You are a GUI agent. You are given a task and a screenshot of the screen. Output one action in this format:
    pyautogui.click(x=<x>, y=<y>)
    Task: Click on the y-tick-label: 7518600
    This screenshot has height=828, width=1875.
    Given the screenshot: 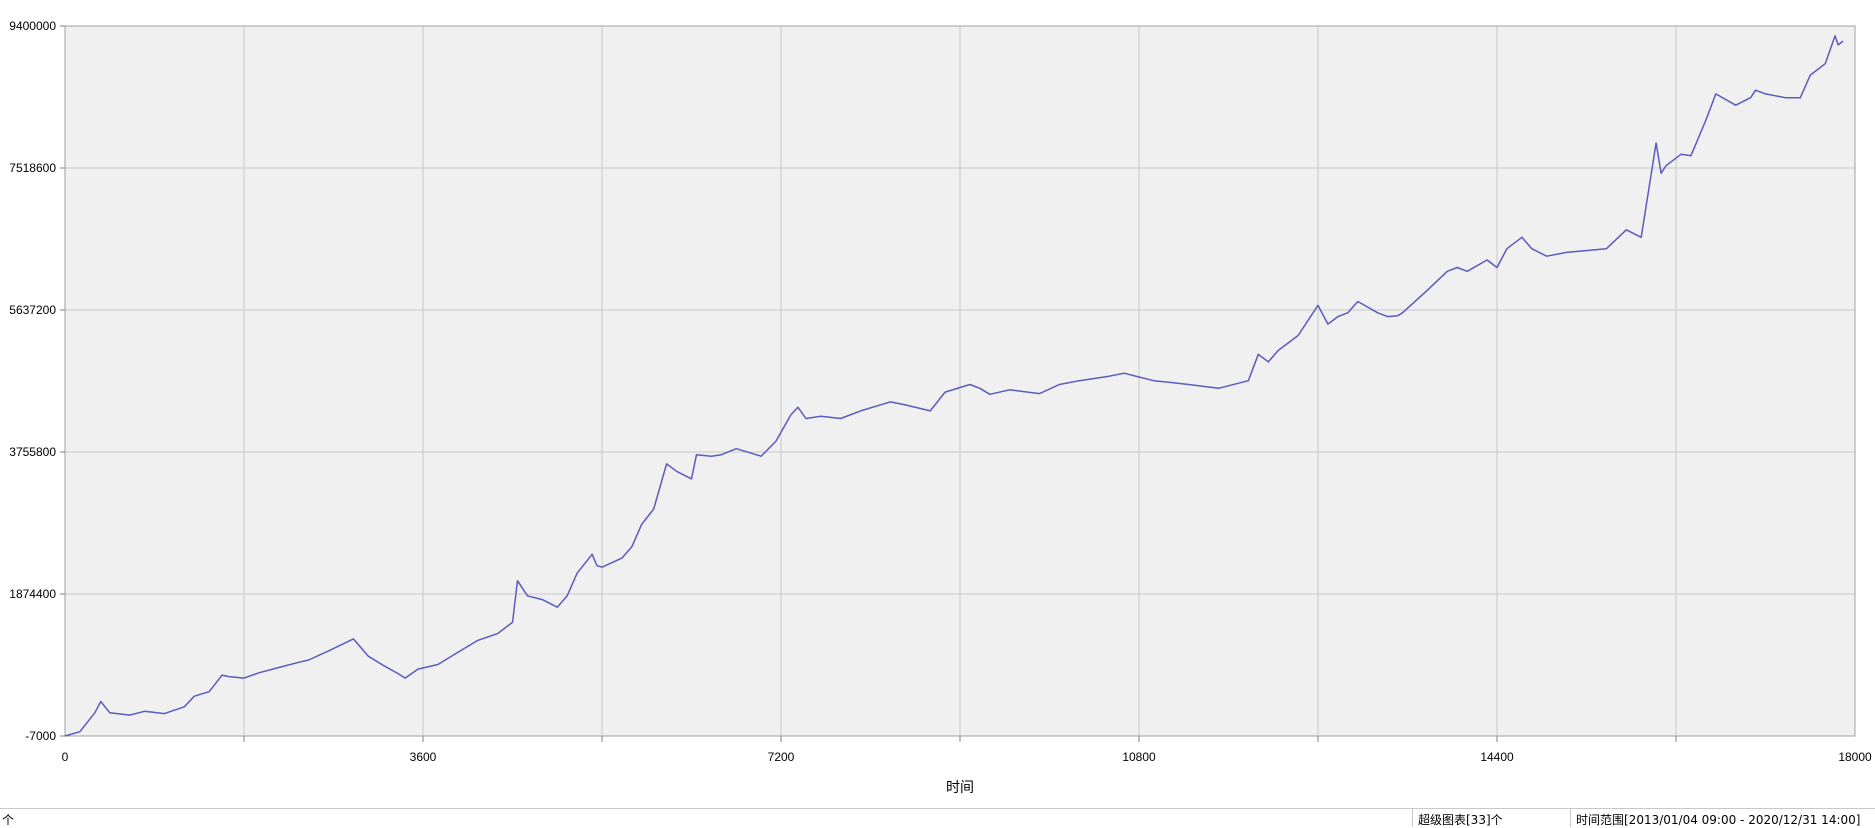 What is the action you would take?
    pyautogui.click(x=32, y=168)
    